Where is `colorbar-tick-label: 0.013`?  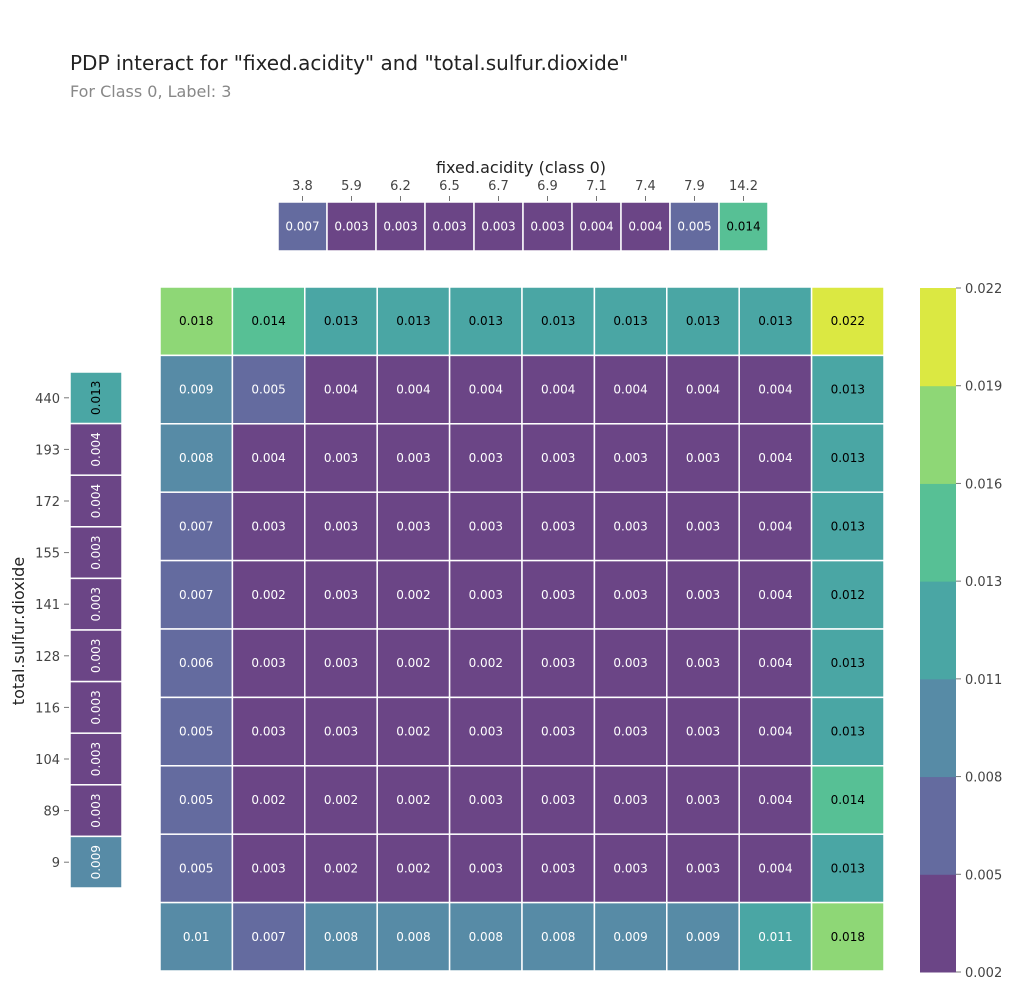
colorbar-tick-label: 0.013 is located at coordinates (983, 582).